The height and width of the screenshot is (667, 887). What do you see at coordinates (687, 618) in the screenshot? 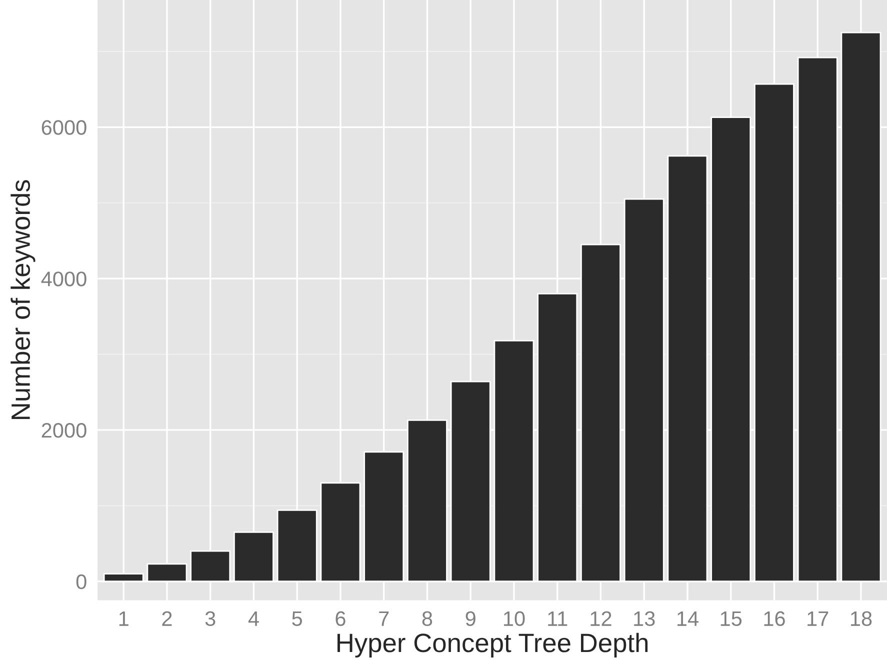
I see `x-tick-label: 14` at bounding box center [687, 618].